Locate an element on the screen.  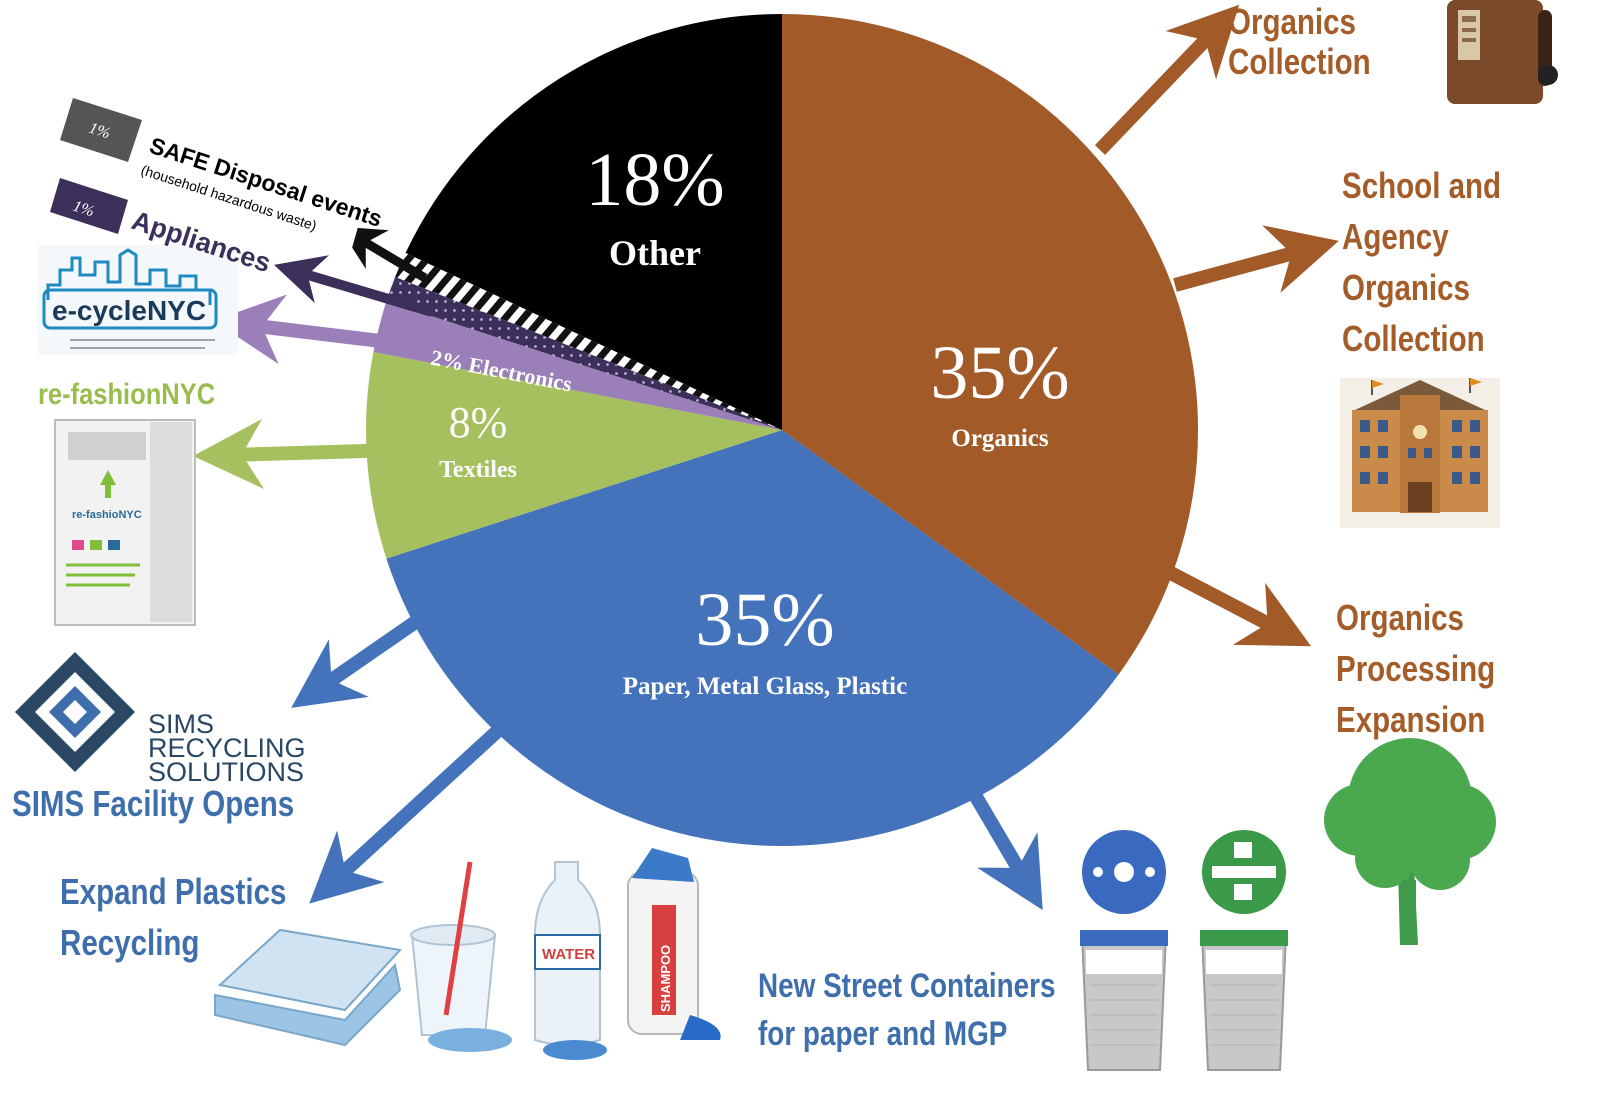
slice-label-paper-pct: 35% is located at coordinates (764, 620).